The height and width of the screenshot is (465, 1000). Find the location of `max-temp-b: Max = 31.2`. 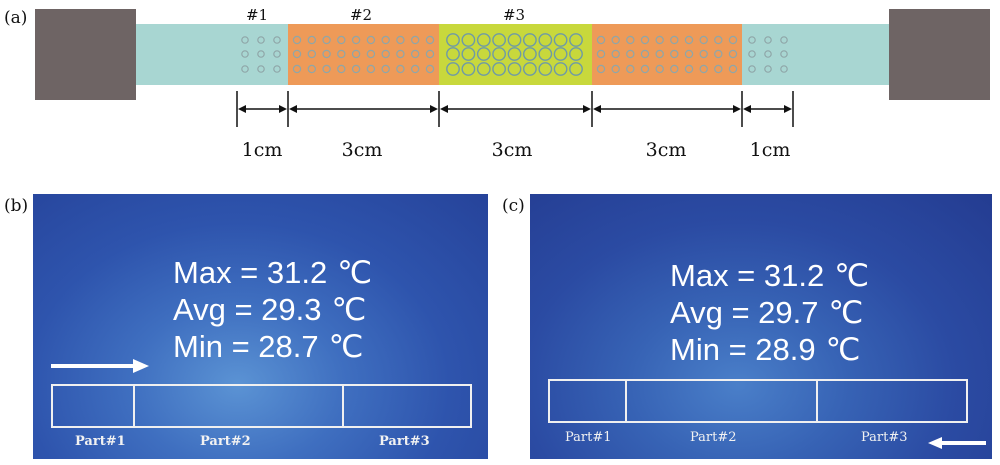

max-temp-b: Max = 31.2 is located at coordinates (250, 272).